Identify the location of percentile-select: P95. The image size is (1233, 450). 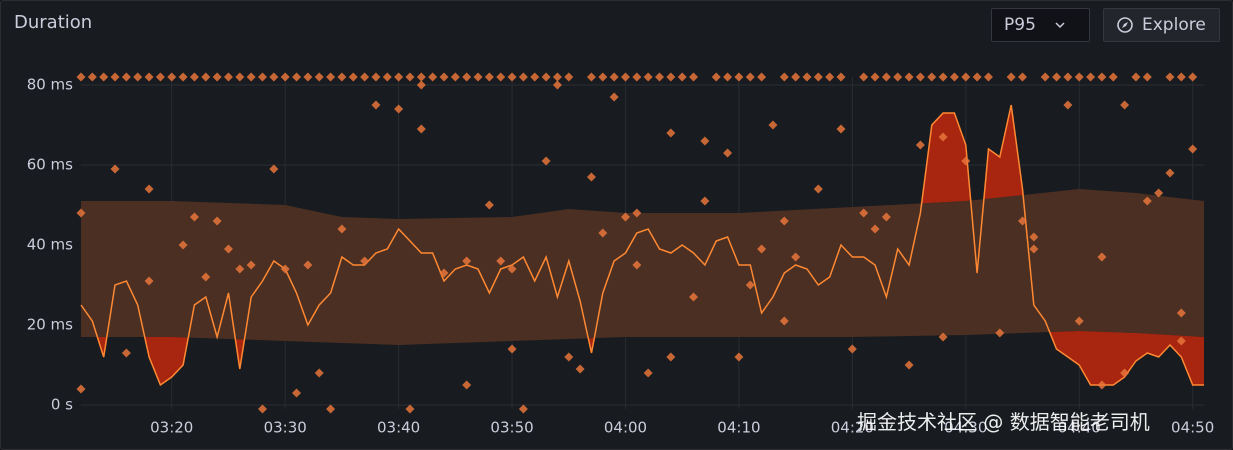
(1040, 25).